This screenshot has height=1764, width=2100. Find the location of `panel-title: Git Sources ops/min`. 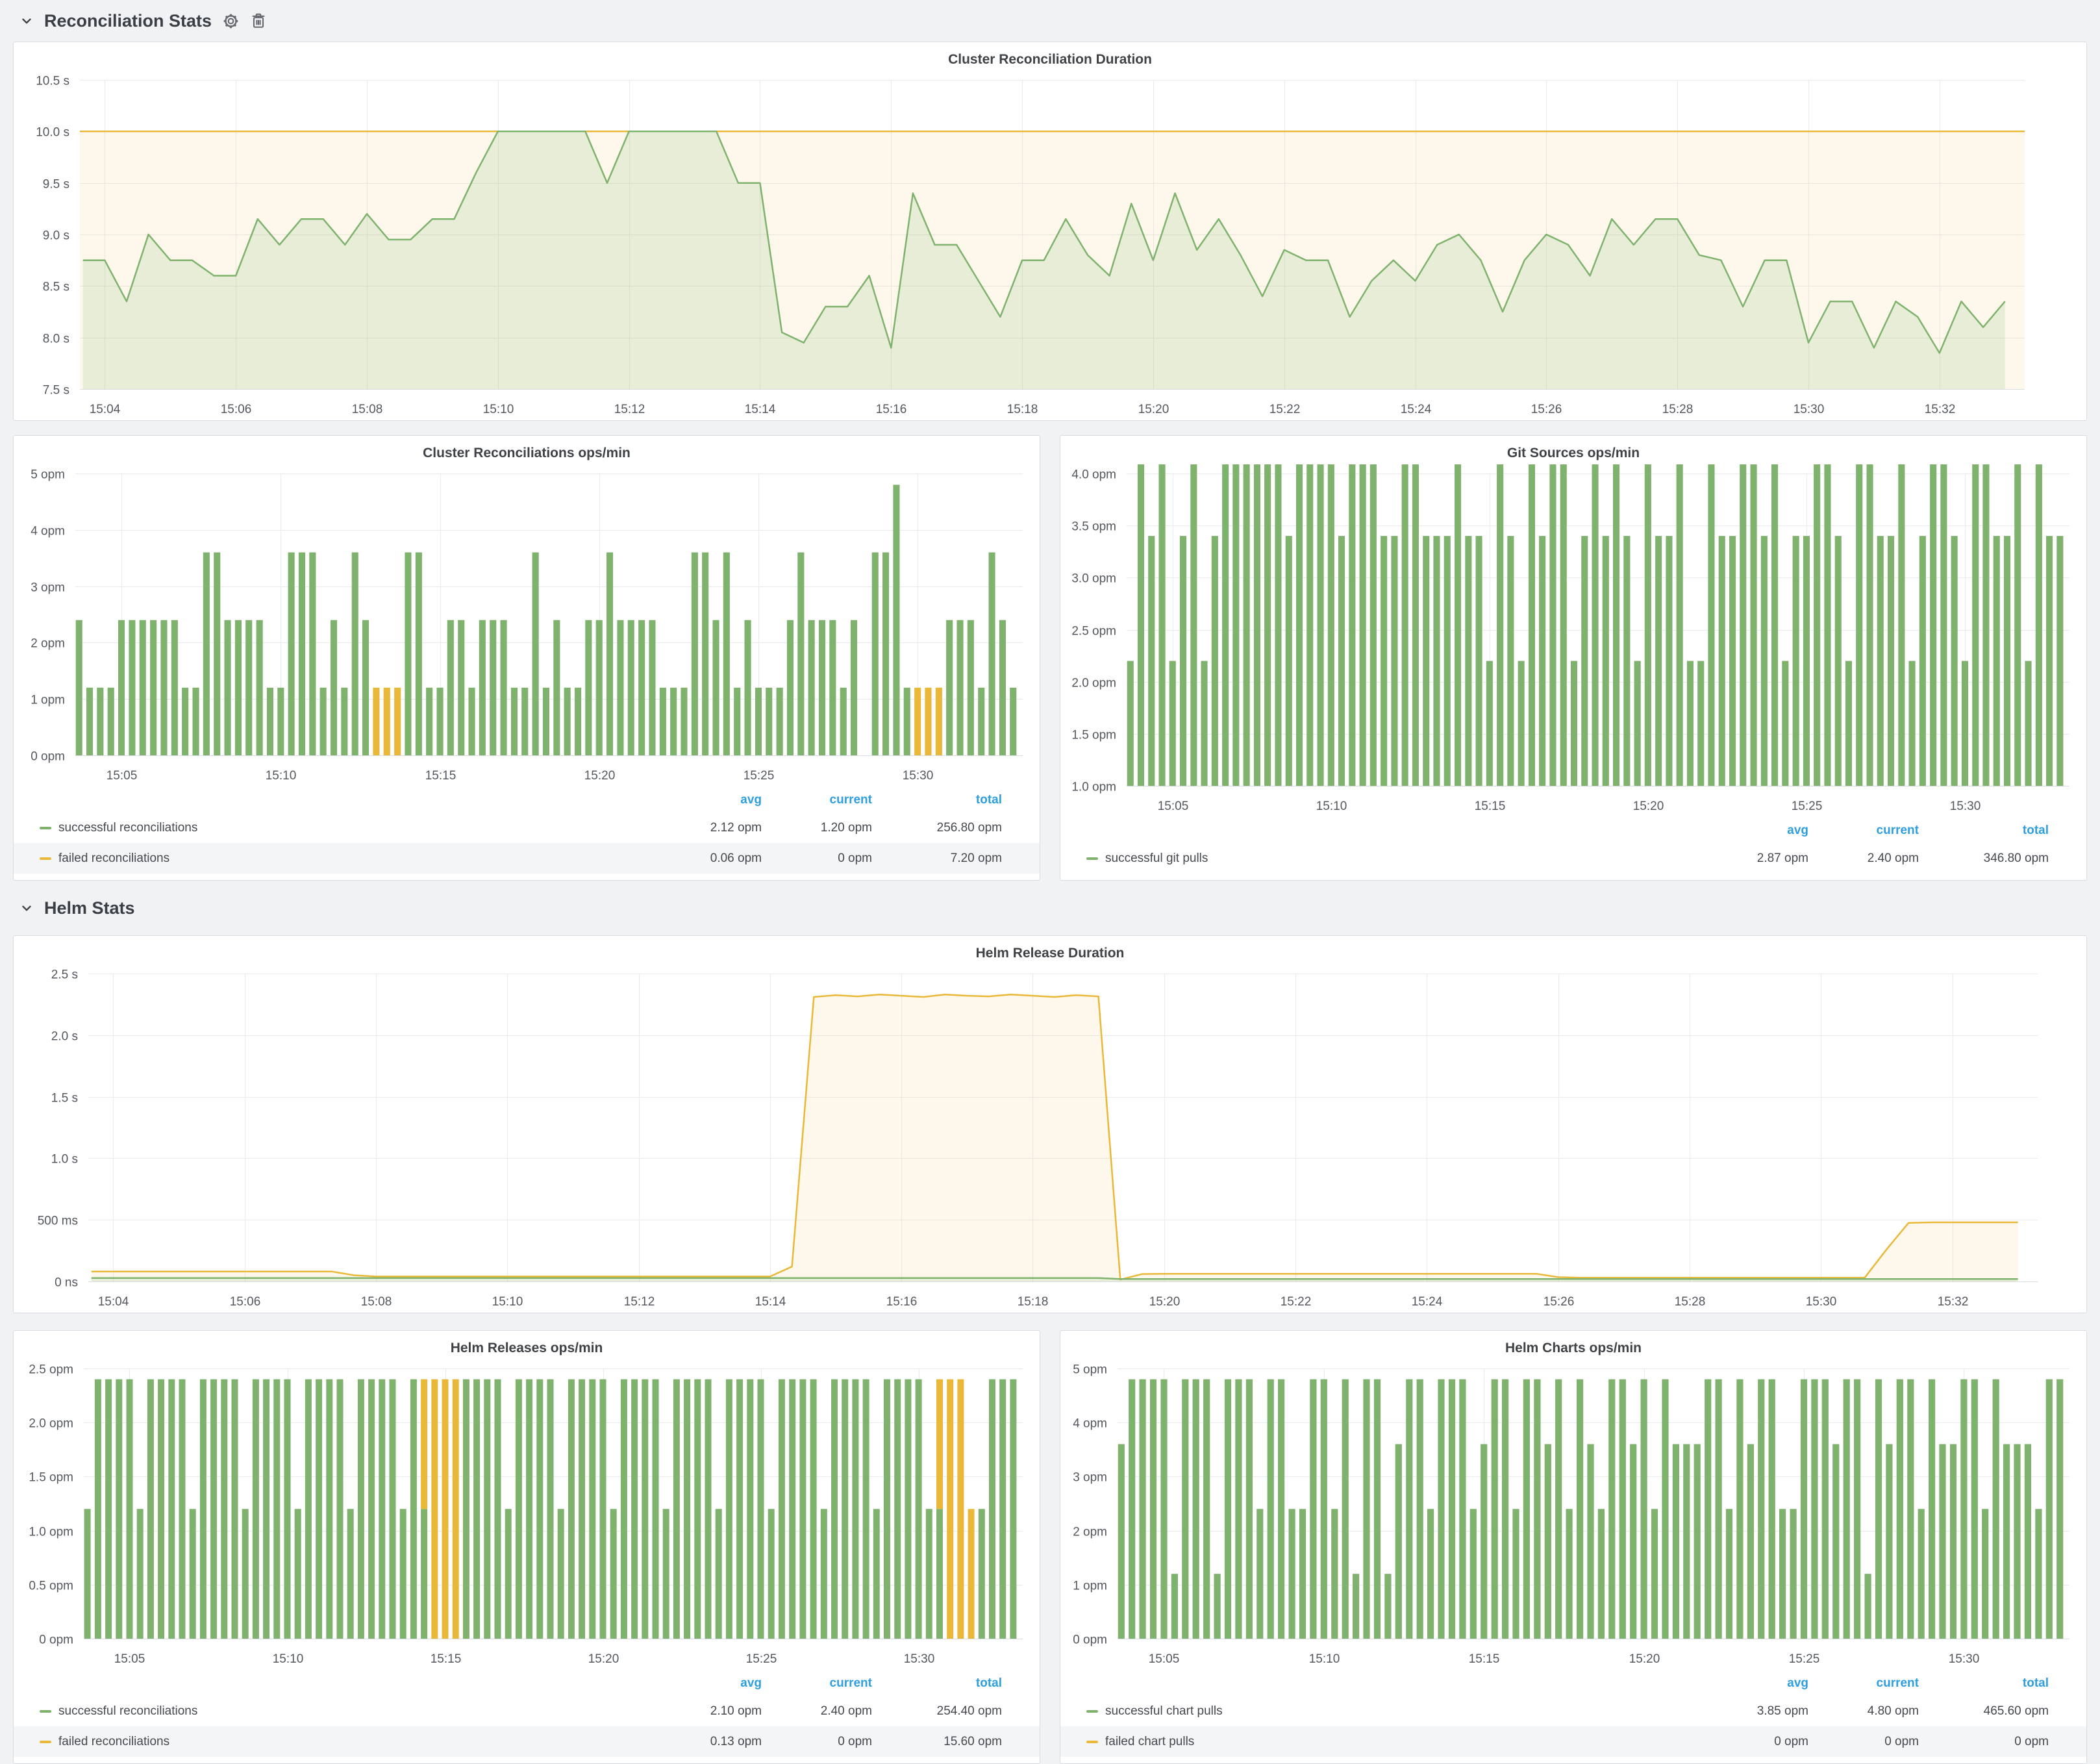

panel-title: Git Sources ops/min is located at coordinates (1573, 453).